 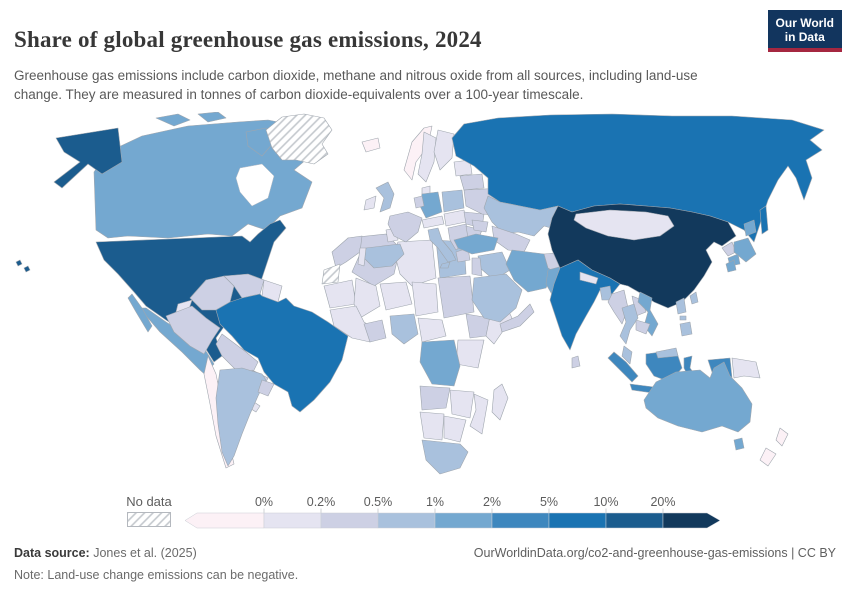 I want to click on country-indonesia-sumatra, so click(x=623, y=367).